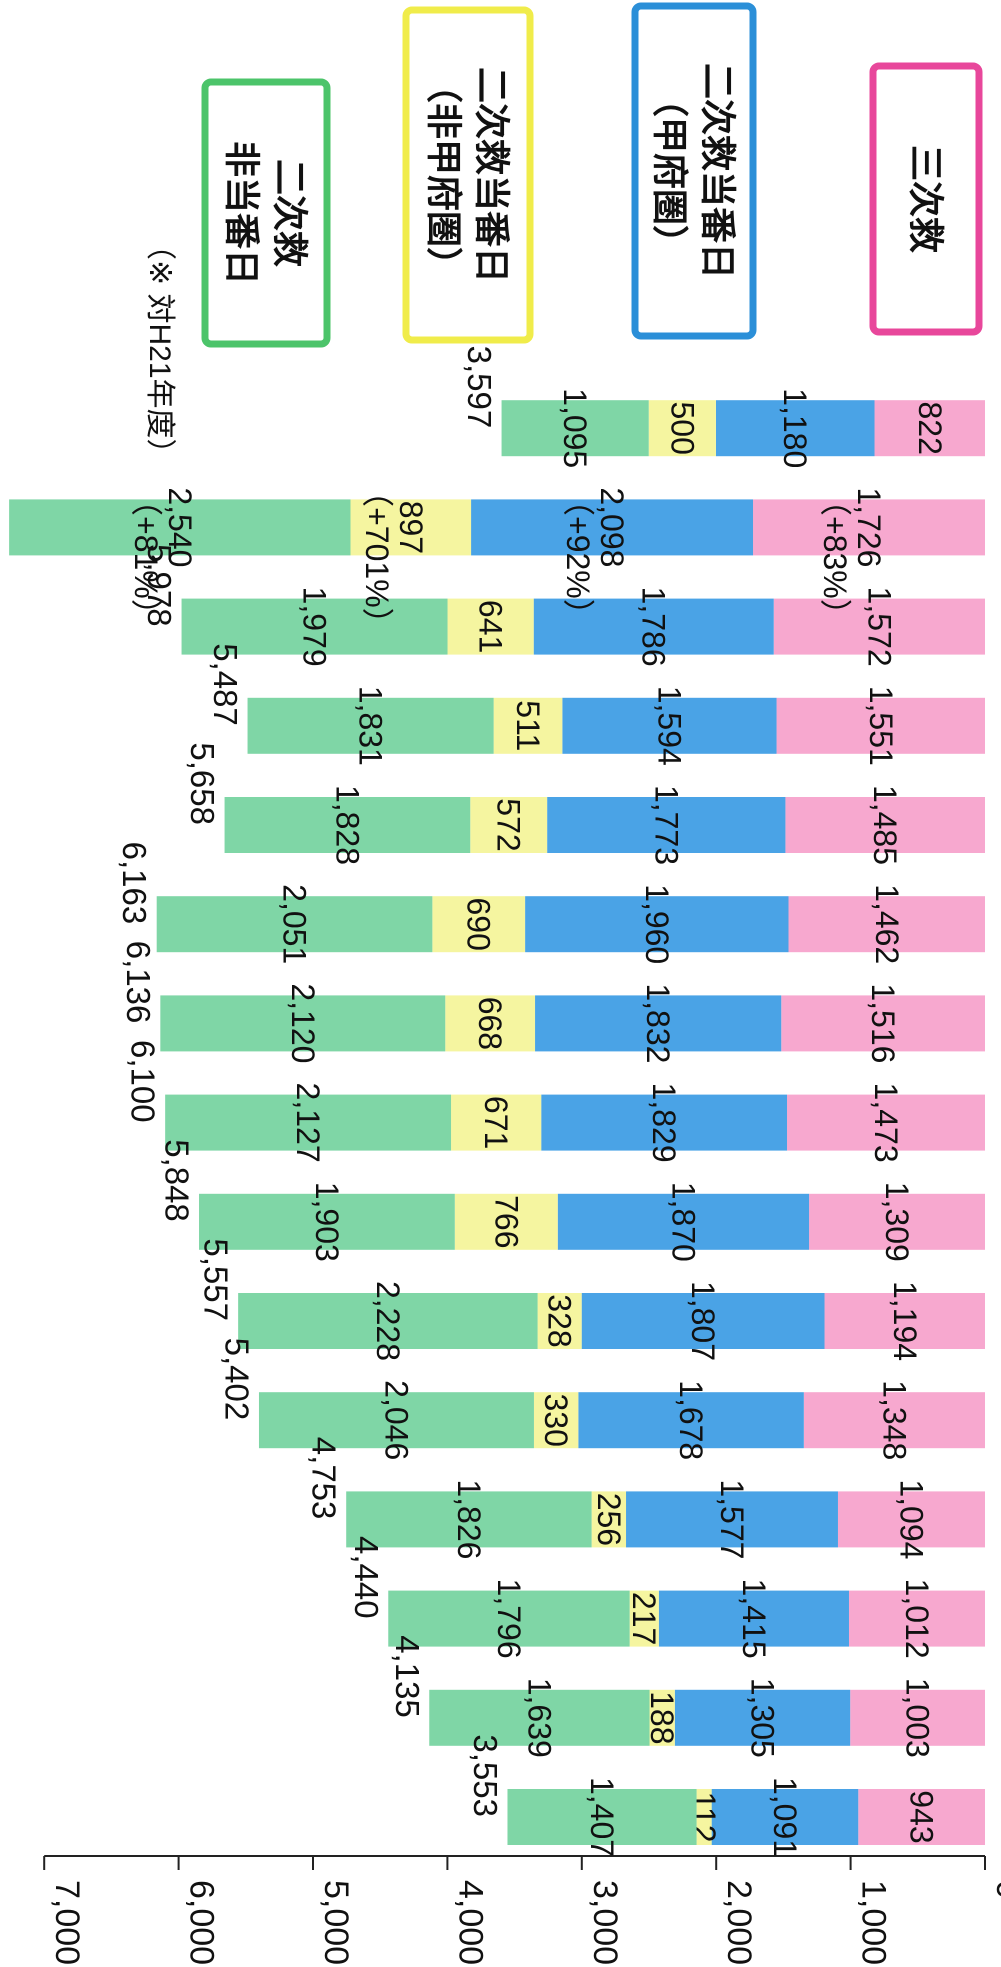 This screenshot has height=1967, width=1001. I want to click on segment-value: 1,305, so click(763, 1718).